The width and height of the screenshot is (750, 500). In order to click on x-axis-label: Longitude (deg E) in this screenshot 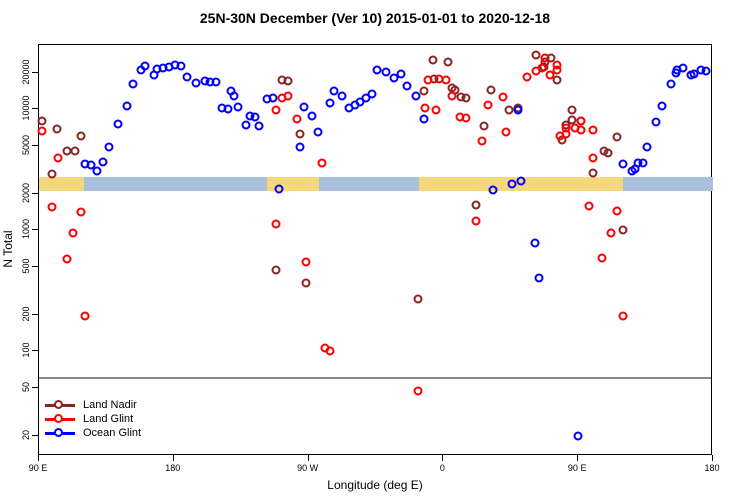, I will do `click(375, 485)`.